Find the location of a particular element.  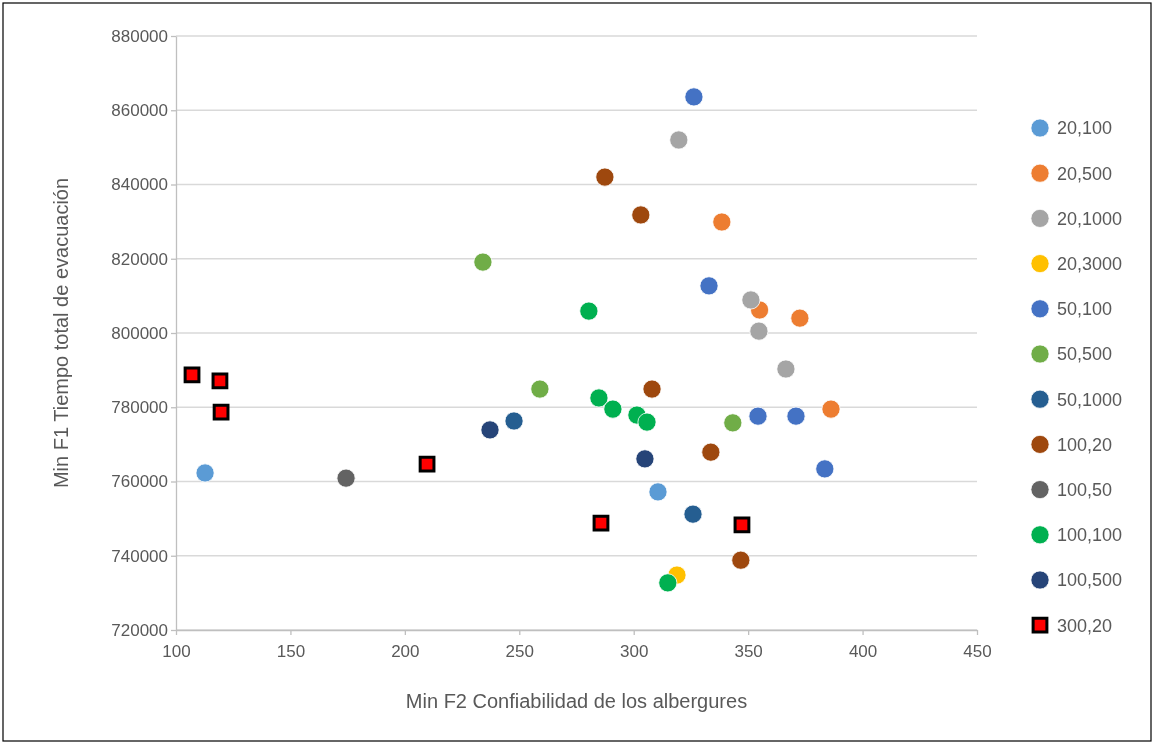

legend-label: 100,20 is located at coordinates (1085, 444).